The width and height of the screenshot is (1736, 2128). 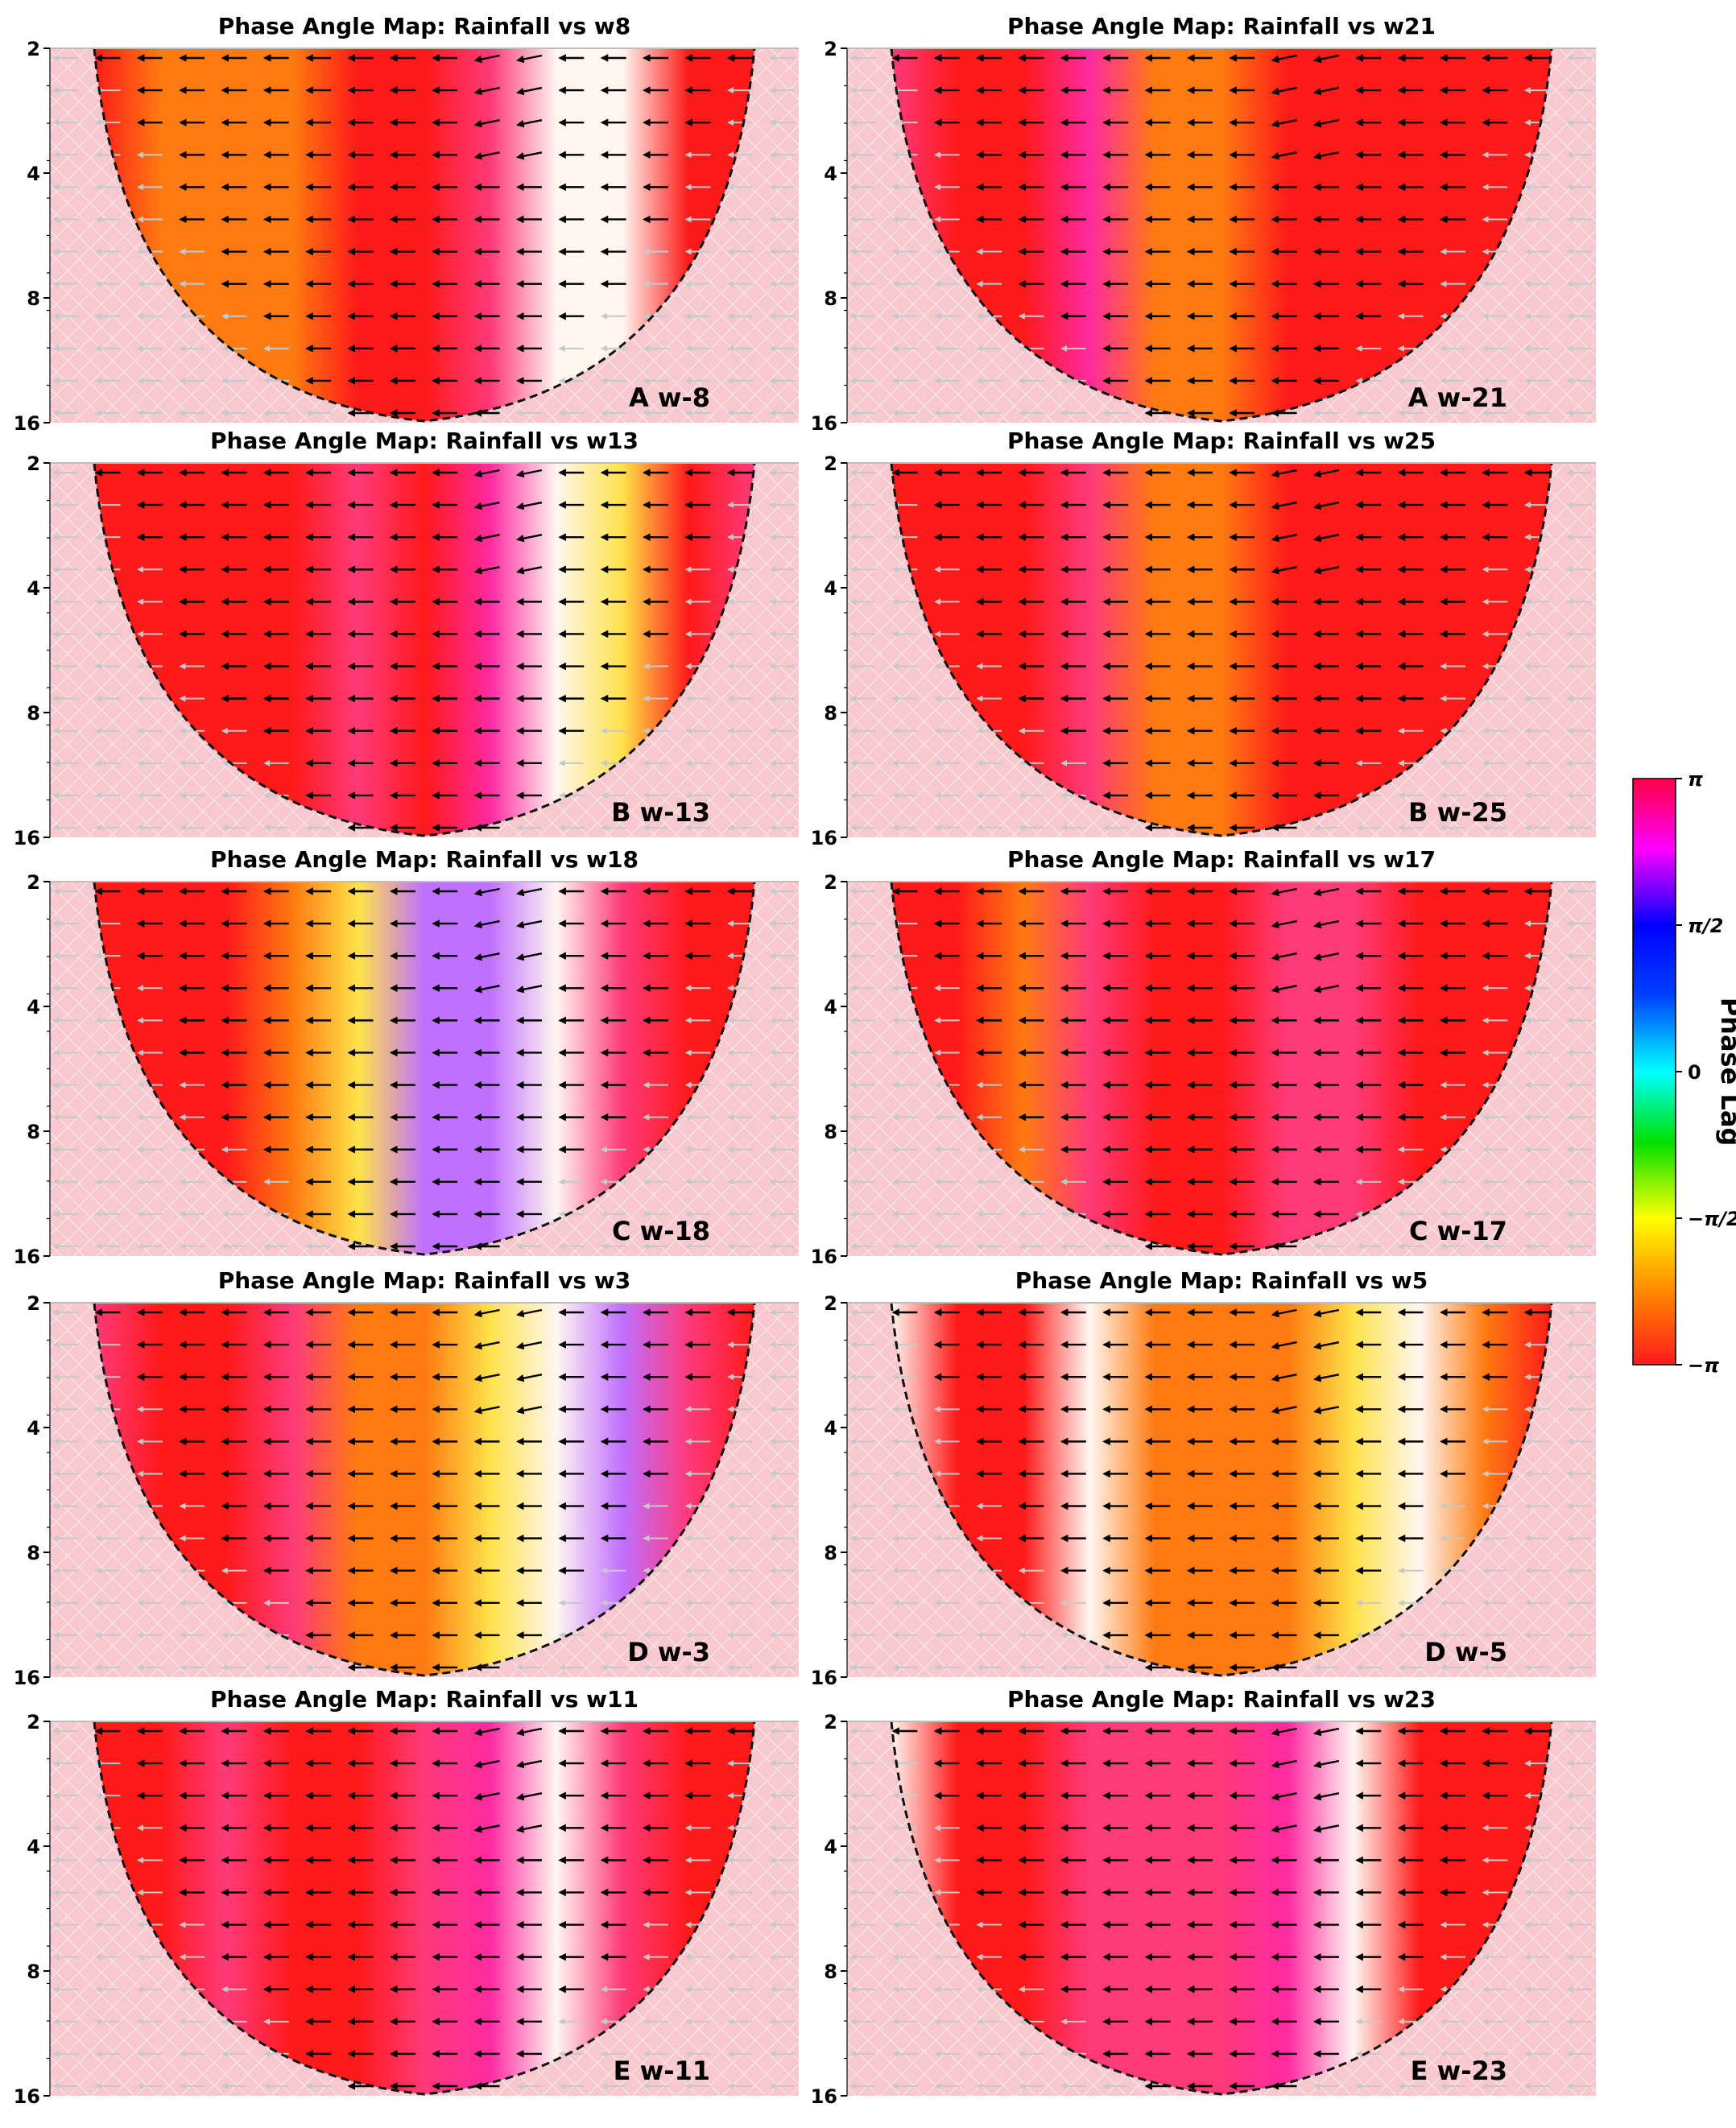 I want to click on panel-title: Phase Angle Map: Rainfall vs w13, so click(x=425, y=441).